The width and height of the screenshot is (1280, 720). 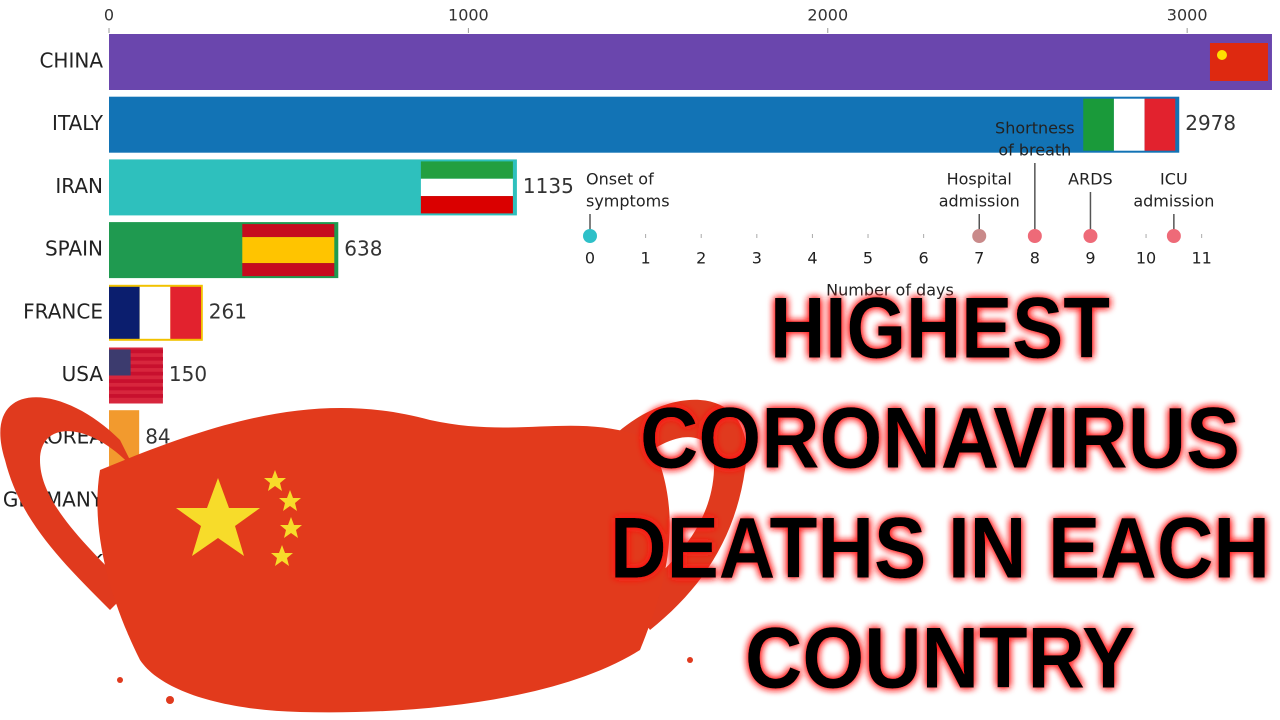 I want to click on x-tick-label: 1000, so click(x=468, y=15).